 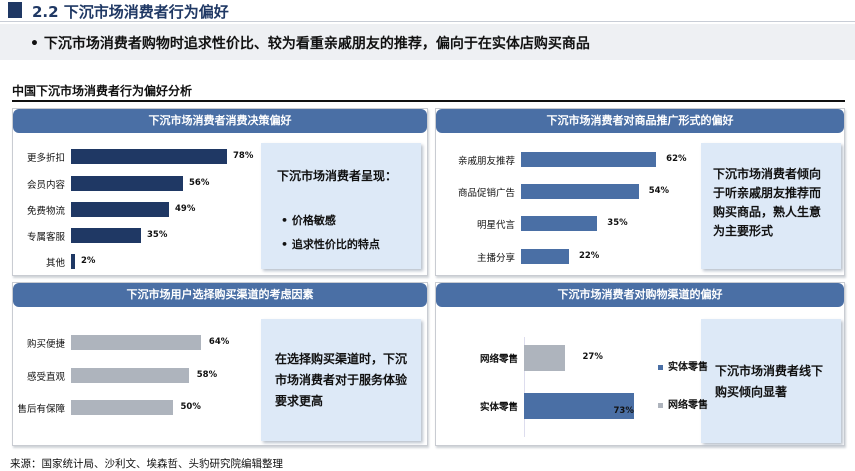 I want to click on value-label: 64%, so click(x=219, y=341).